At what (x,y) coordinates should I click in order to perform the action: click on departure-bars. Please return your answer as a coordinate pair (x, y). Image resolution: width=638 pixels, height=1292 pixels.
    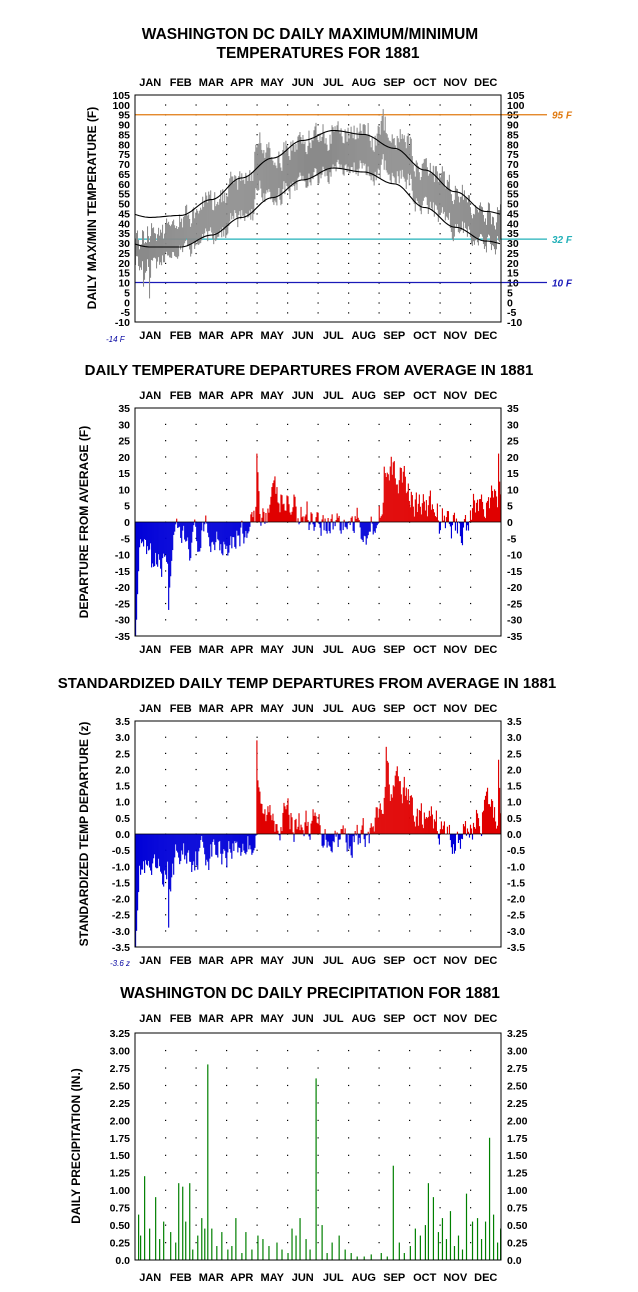
    Looking at the image, I should click on (318, 843).